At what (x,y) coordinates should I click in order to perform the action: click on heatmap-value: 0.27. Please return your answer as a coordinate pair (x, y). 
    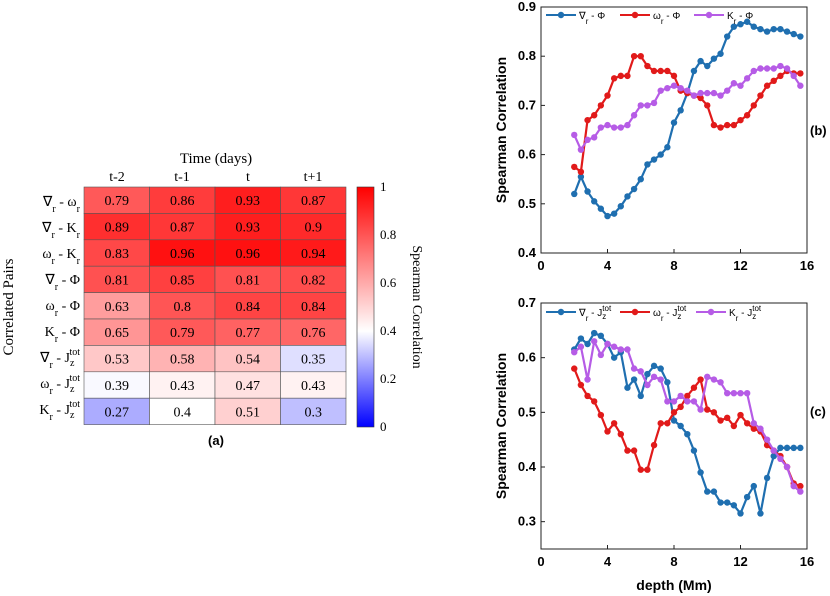
    Looking at the image, I should click on (117, 412).